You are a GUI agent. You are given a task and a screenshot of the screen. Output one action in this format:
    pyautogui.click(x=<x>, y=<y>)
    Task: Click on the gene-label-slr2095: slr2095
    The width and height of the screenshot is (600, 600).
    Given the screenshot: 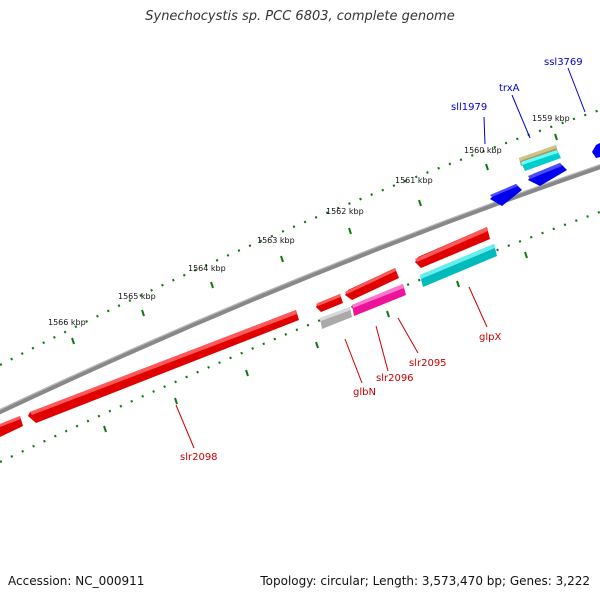 What is the action you would take?
    pyautogui.click(x=428, y=363)
    